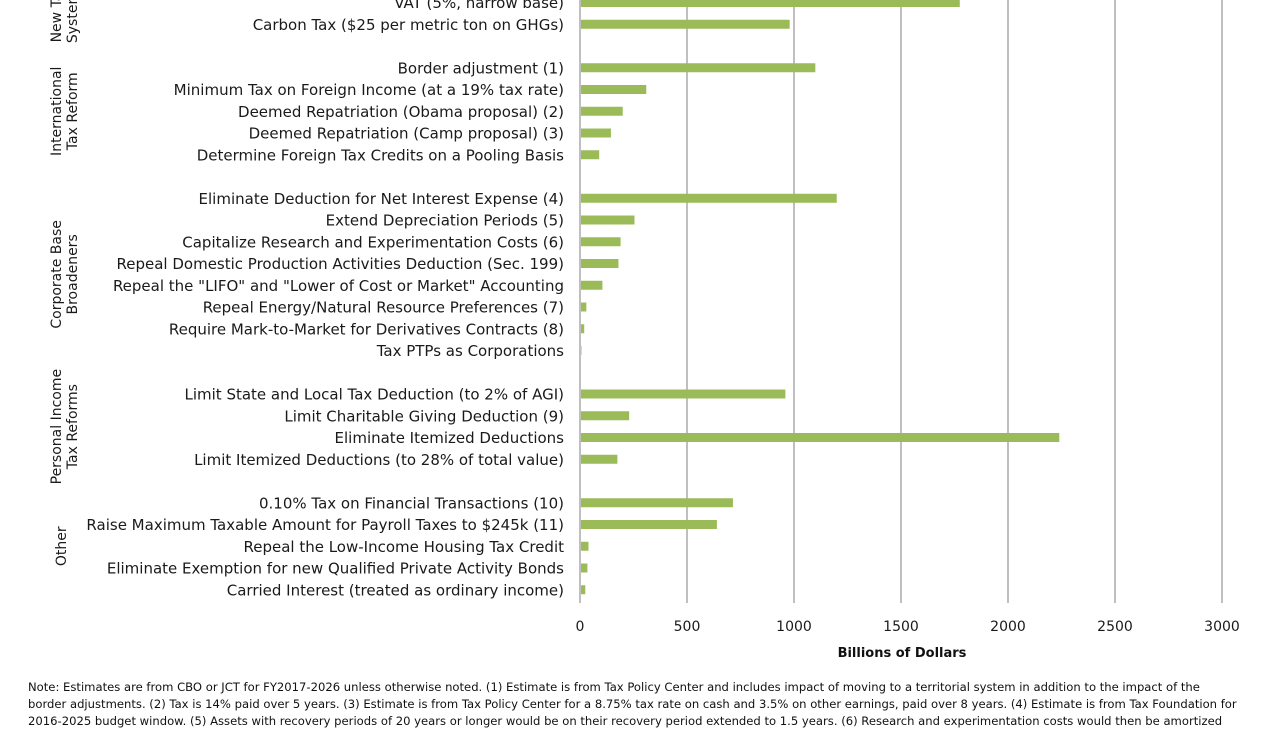  What do you see at coordinates (73, 111) in the screenshot?
I see `group-label-line: Tax Reform` at bounding box center [73, 111].